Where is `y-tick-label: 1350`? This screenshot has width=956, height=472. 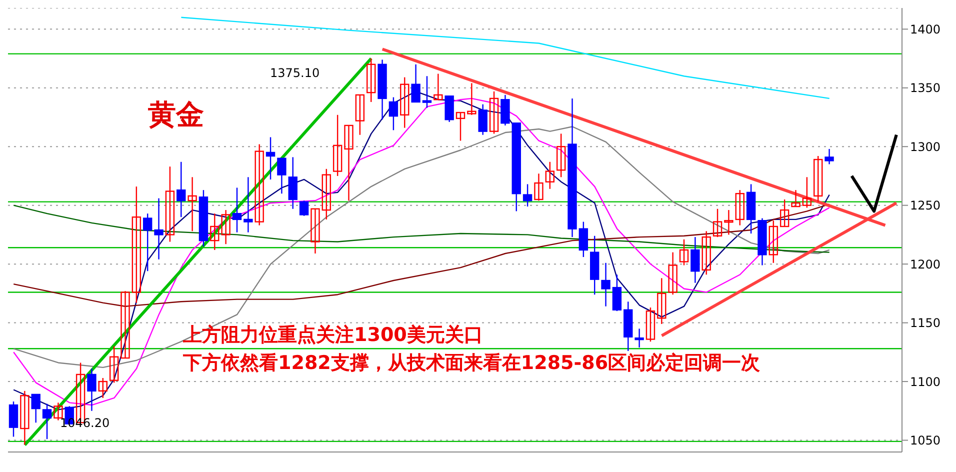 y-tick-label: 1350 is located at coordinates (925, 88).